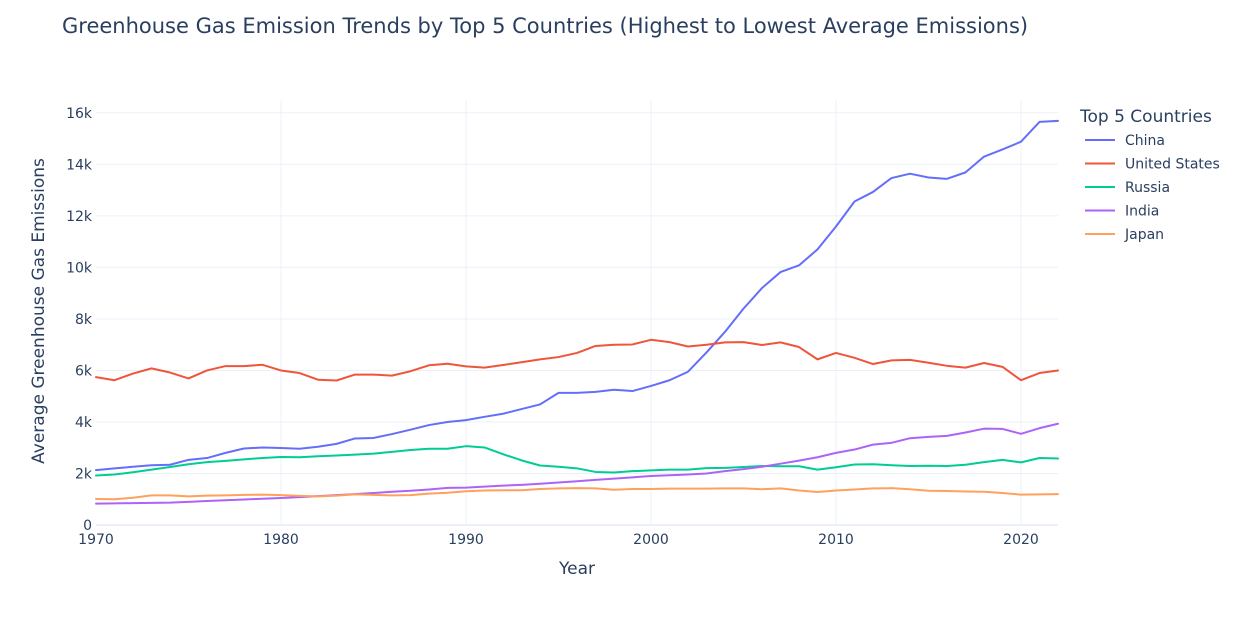 The image size is (1248, 628). What do you see at coordinates (576, 569) in the screenshot?
I see `x-axis-title: Year` at bounding box center [576, 569].